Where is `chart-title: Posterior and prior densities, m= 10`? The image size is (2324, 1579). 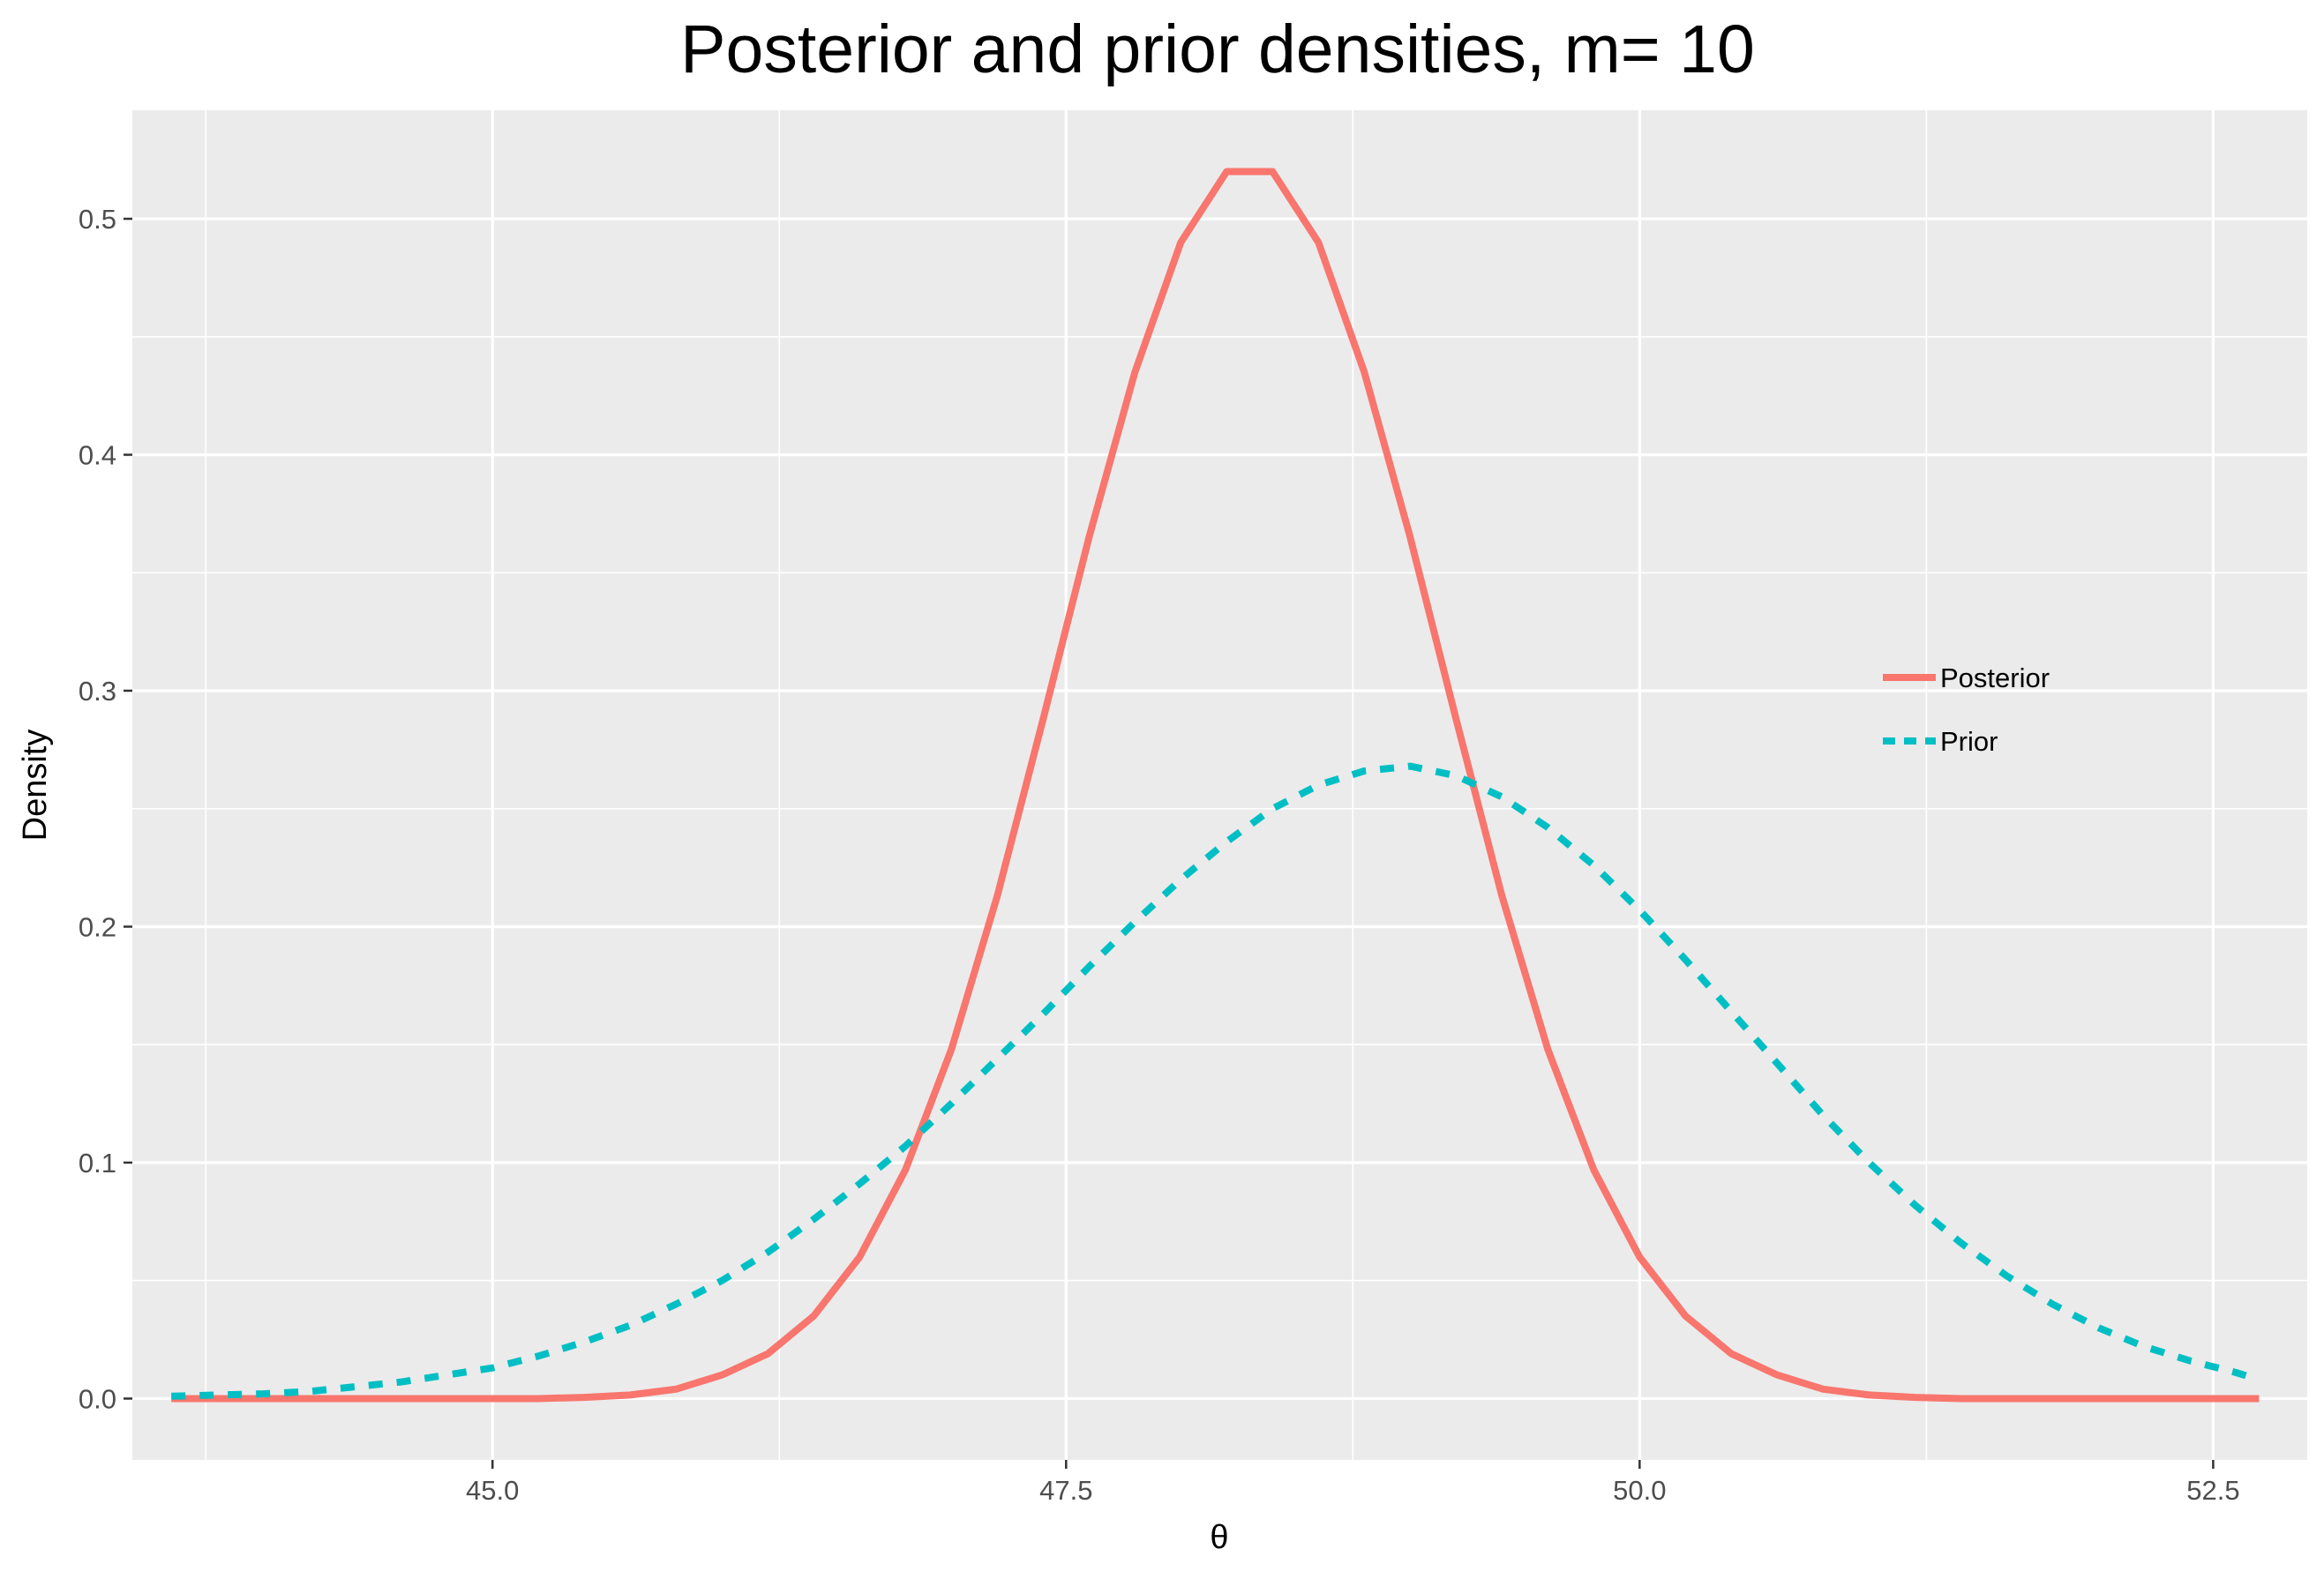
chart-title: Posterior and prior densities, m= 10 is located at coordinates (1217, 49).